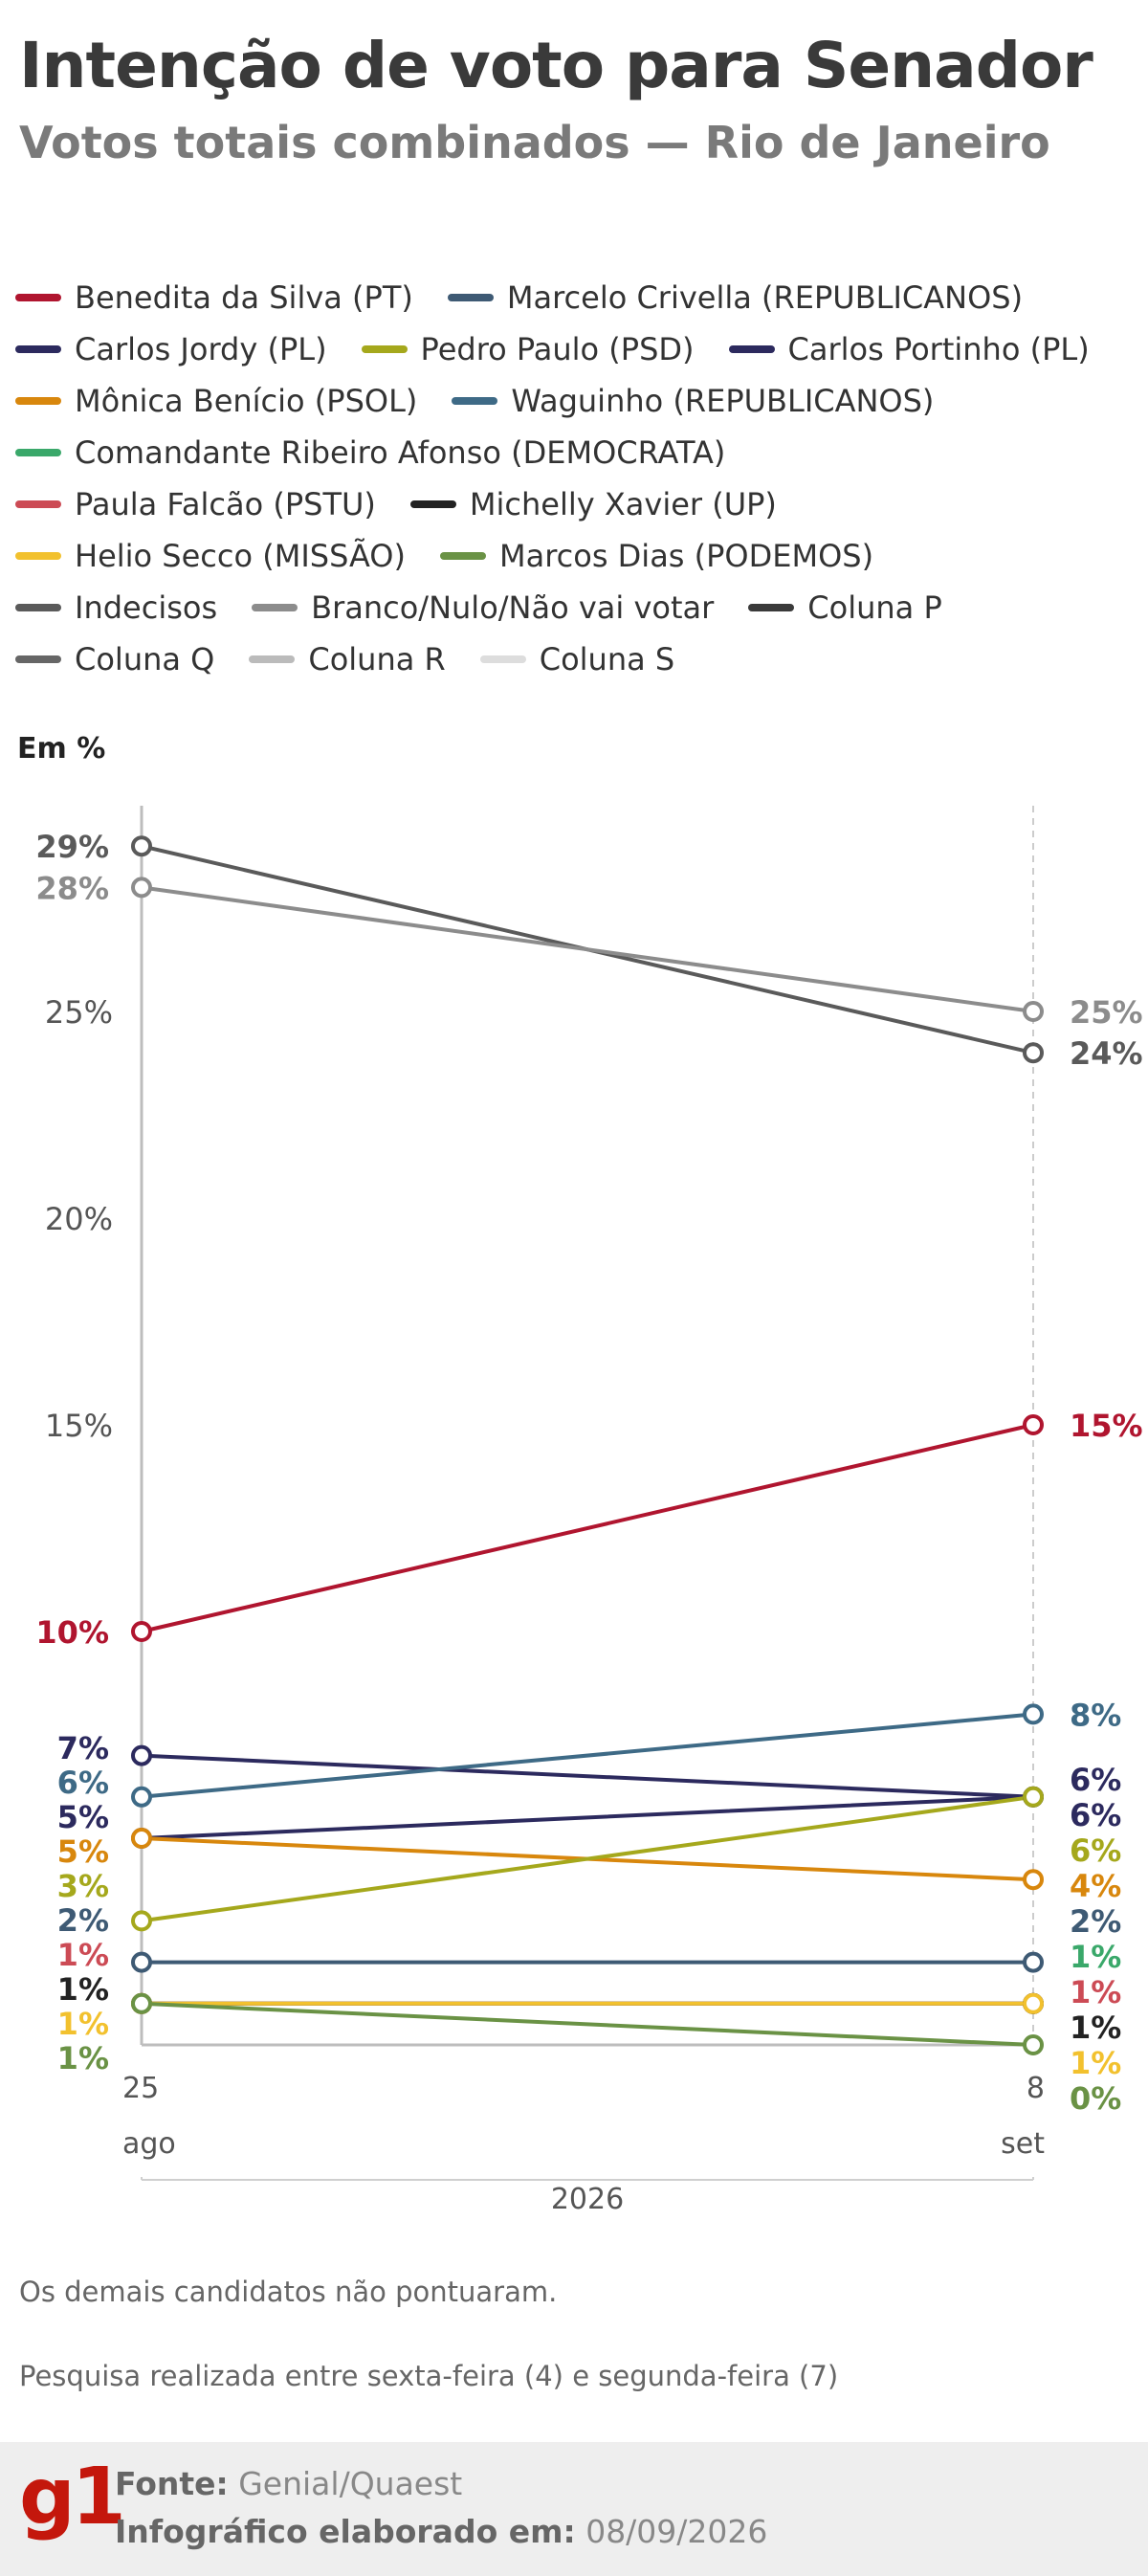 This screenshot has height=2576, width=1148. Describe the element at coordinates (723, 401) in the screenshot. I see `legend-label: Waguinho (REPUBLICANOS)` at that location.